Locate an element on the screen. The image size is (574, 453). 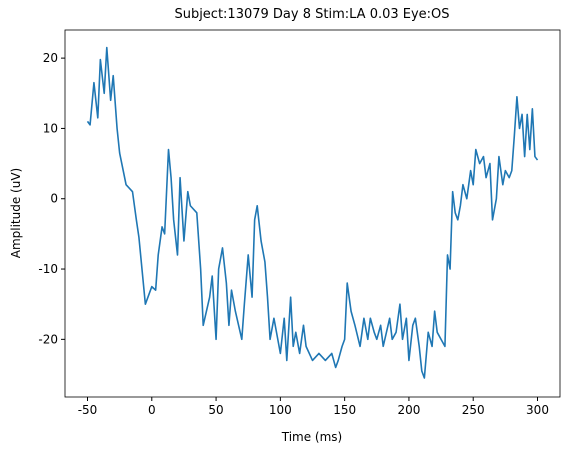
y-tick-label: 0 is located at coordinates (54, 199).